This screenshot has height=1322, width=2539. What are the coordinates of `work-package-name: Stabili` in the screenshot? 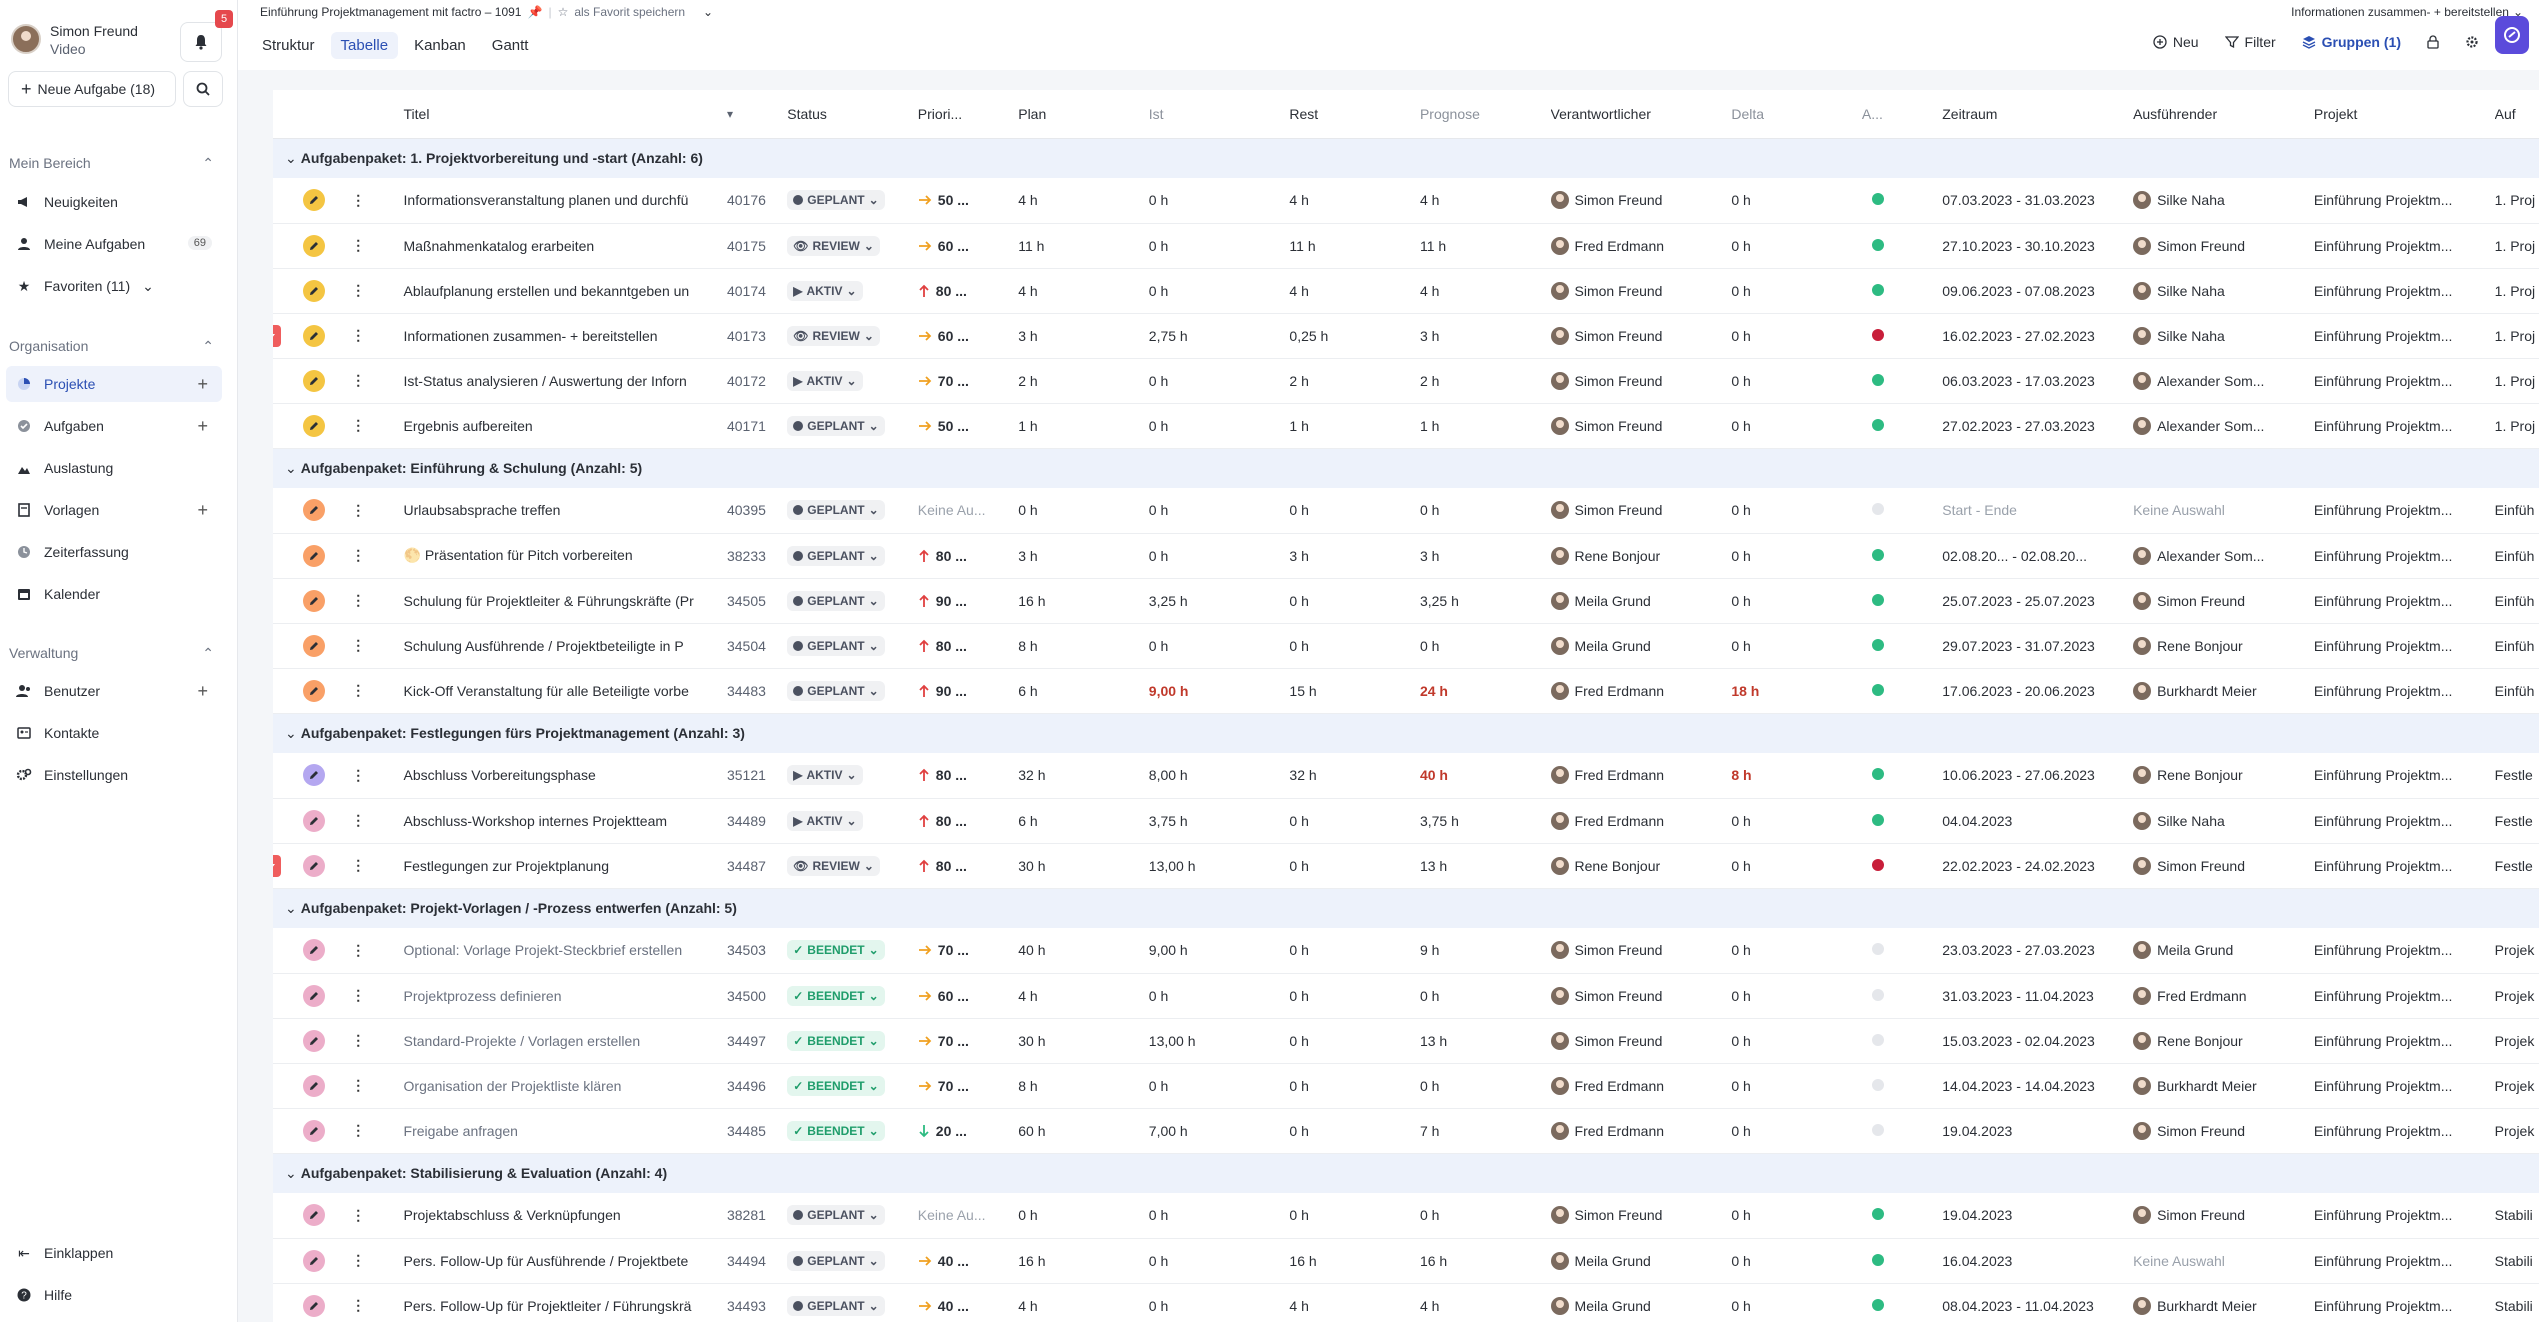 It's located at (2516, 1216).